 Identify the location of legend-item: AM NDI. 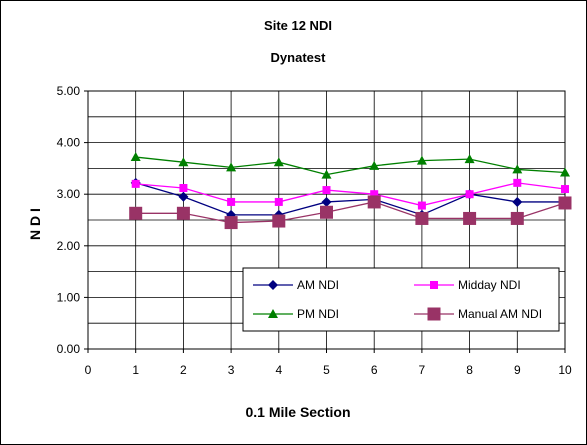
(296, 285).